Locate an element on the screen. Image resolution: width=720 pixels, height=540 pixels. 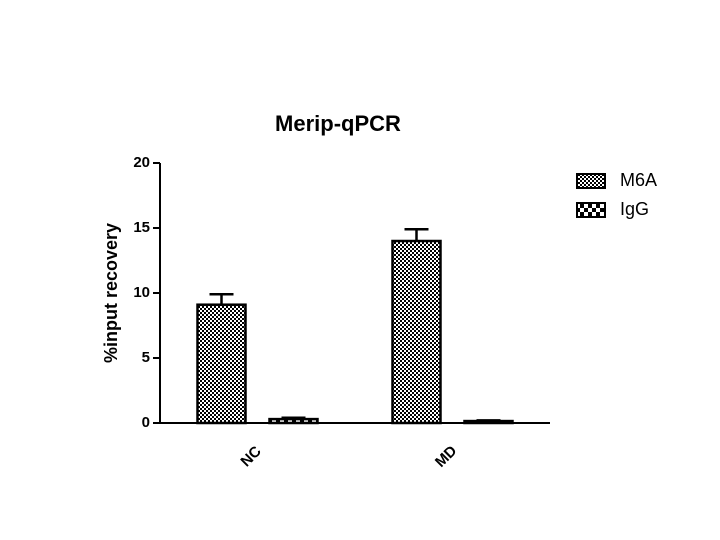
x-tick-label: NC is located at coordinates (250, 456).